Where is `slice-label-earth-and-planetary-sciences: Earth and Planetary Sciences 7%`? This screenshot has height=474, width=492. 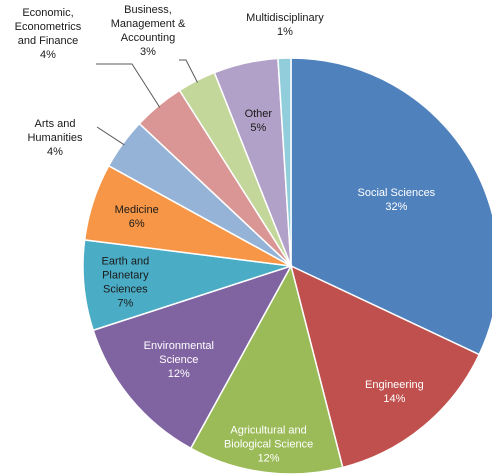
slice-label-earth-and-planetary-sciences: Earth and Planetary Sciences 7% is located at coordinates (125, 283).